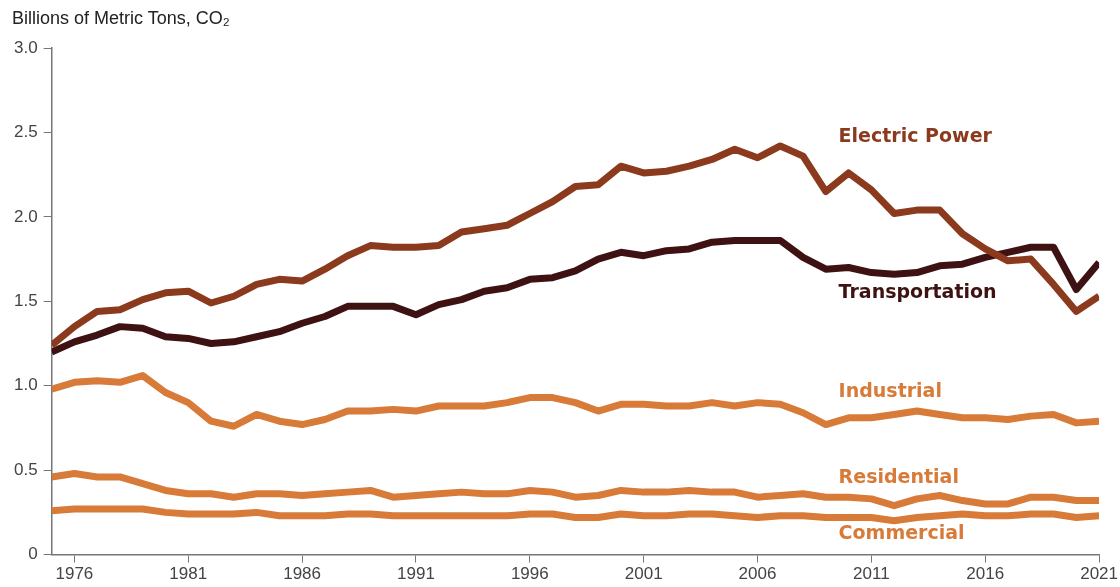 The height and width of the screenshot is (587, 1120). What do you see at coordinates (25, 469) in the screenshot?
I see `y-tick-label: 0.5` at bounding box center [25, 469].